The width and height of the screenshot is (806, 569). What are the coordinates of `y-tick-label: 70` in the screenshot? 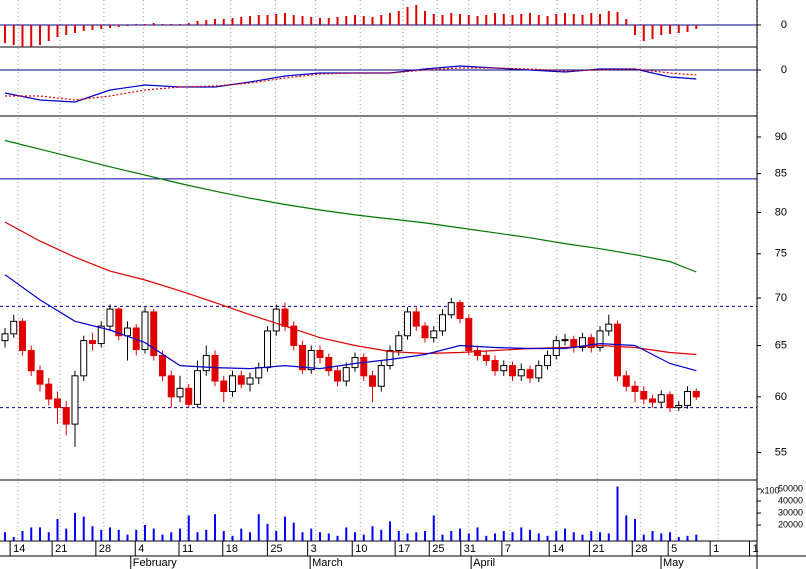 It's located at (781, 298).